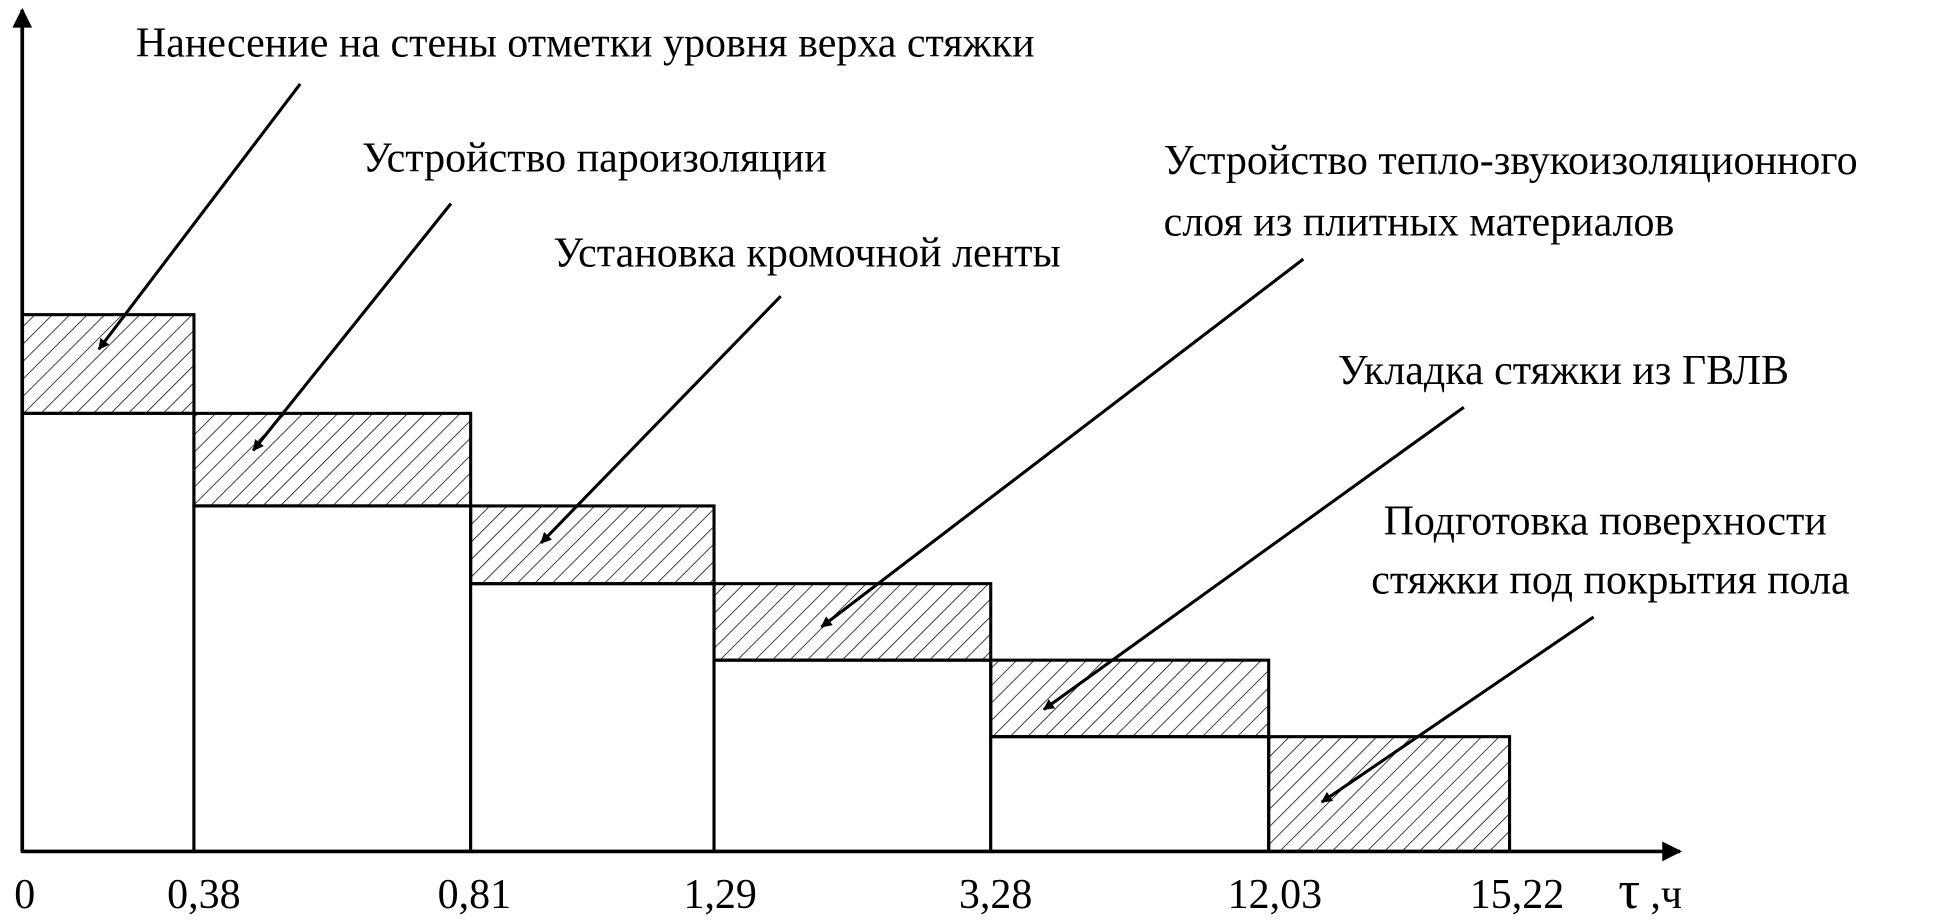 The image size is (1937, 923). I want to click on task-label: слоя из плитных материалов, so click(1419, 223).